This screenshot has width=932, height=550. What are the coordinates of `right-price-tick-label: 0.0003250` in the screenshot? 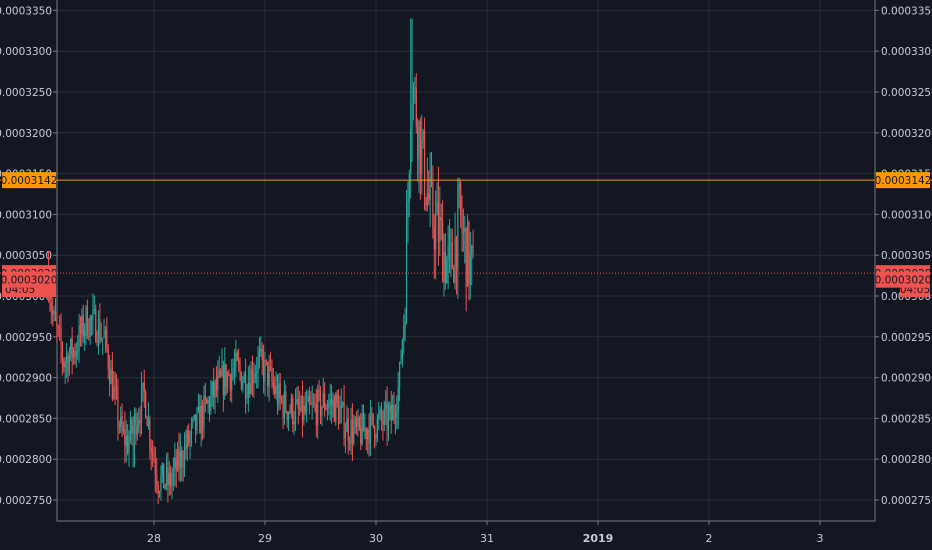 It's located at (906, 93).